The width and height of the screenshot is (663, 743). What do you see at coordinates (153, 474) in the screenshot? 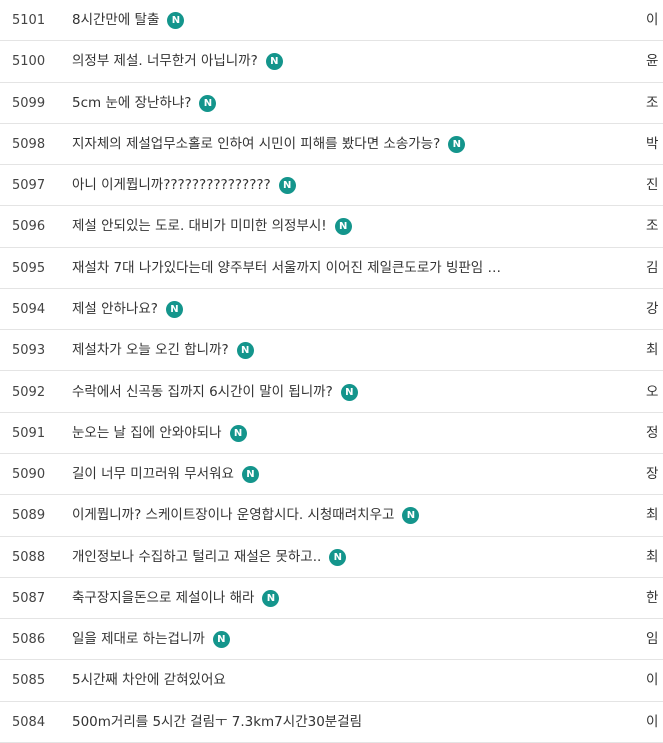
I see `title-text: 길이 너무 미끄러워 무서워요` at bounding box center [153, 474].